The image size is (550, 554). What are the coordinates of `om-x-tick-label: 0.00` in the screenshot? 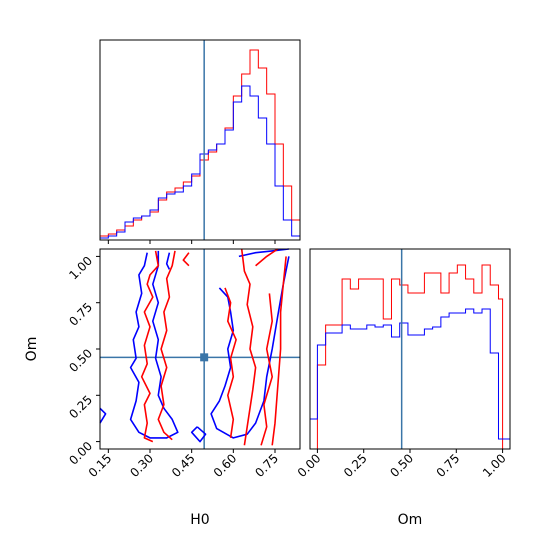 It's located at (309, 465).